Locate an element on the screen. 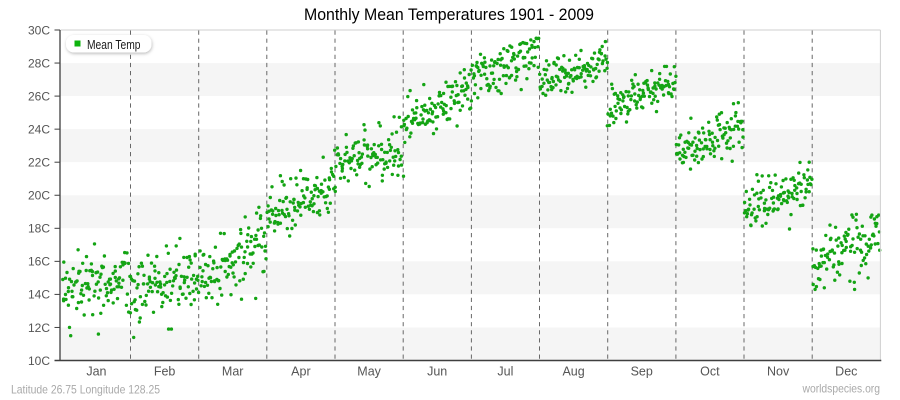  svg-text: Mar is located at coordinates (233, 371).